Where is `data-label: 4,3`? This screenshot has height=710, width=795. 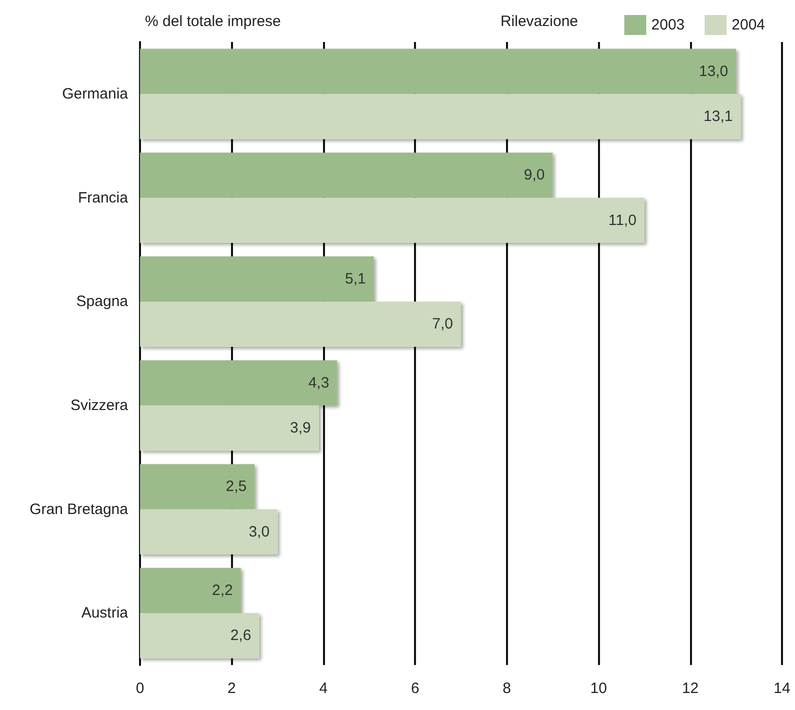
data-label: 4,3 is located at coordinates (319, 383).